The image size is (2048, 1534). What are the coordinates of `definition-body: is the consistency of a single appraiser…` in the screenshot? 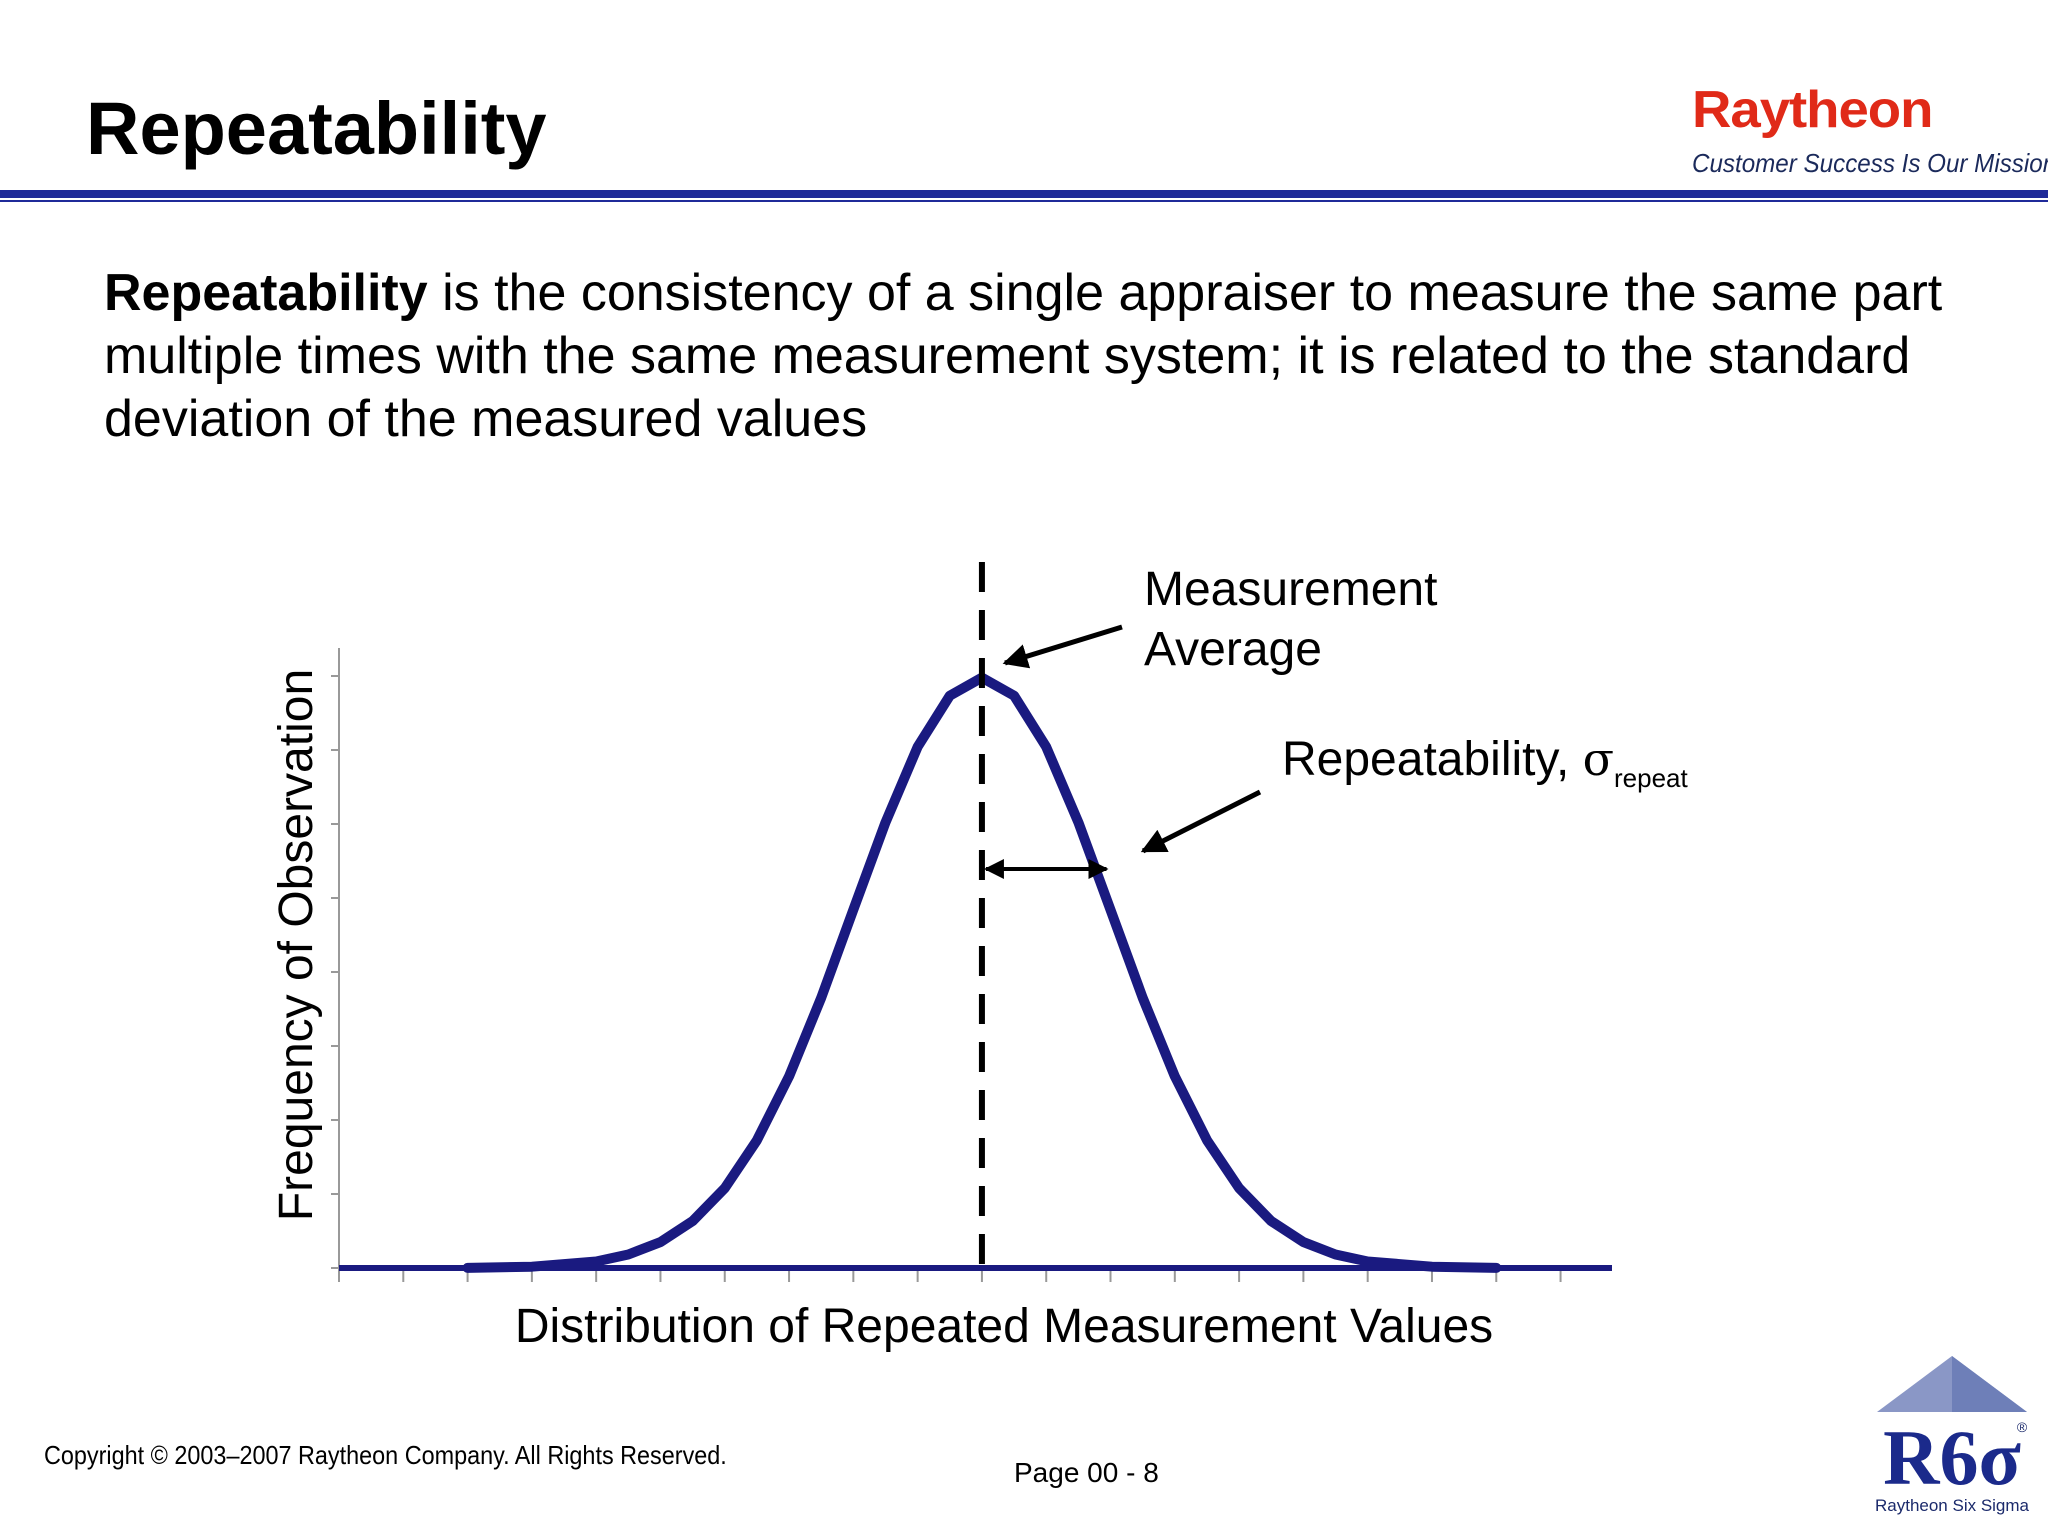 It's located at (1023, 356).